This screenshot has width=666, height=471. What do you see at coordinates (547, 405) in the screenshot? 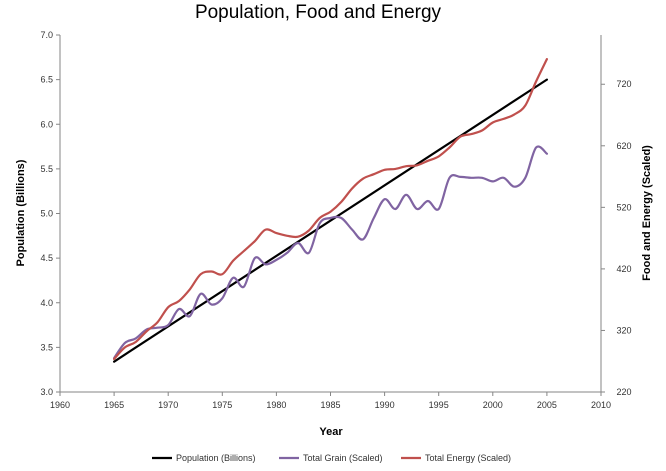
I see `x-tick-label: 2005` at bounding box center [547, 405].